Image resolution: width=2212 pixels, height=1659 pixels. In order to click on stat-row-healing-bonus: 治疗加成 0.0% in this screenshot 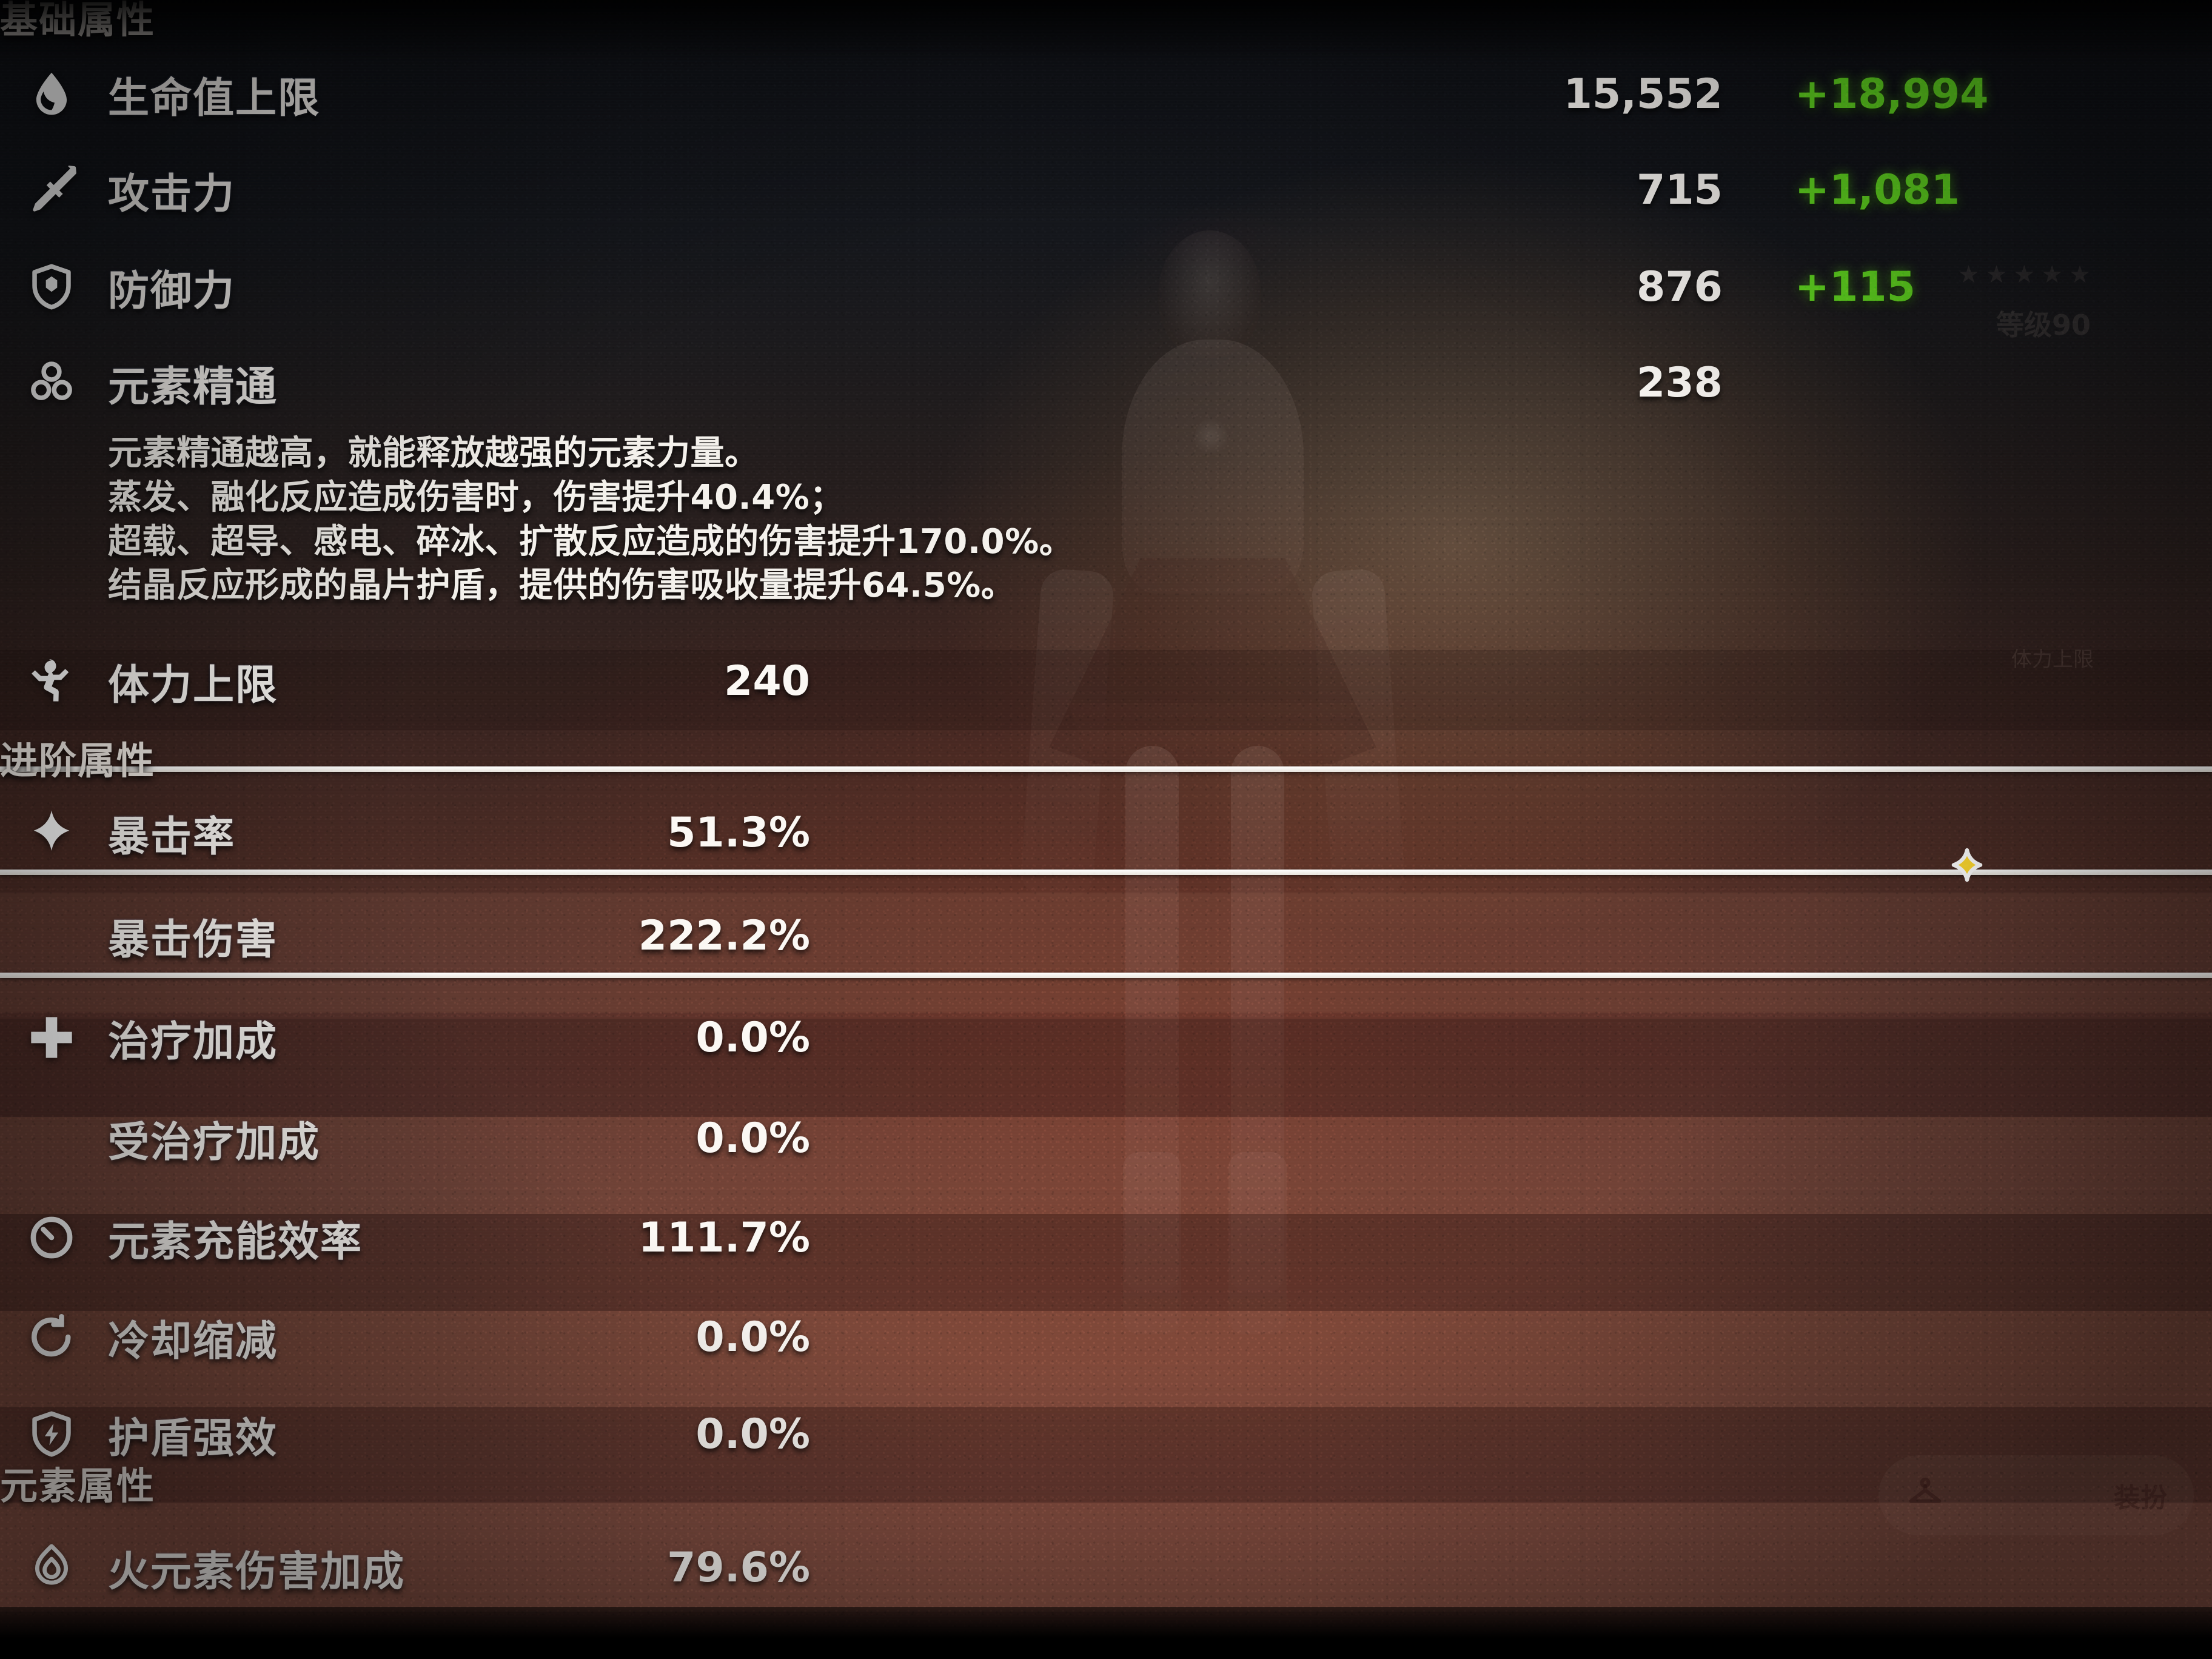, I will do `click(1106, 1037)`.